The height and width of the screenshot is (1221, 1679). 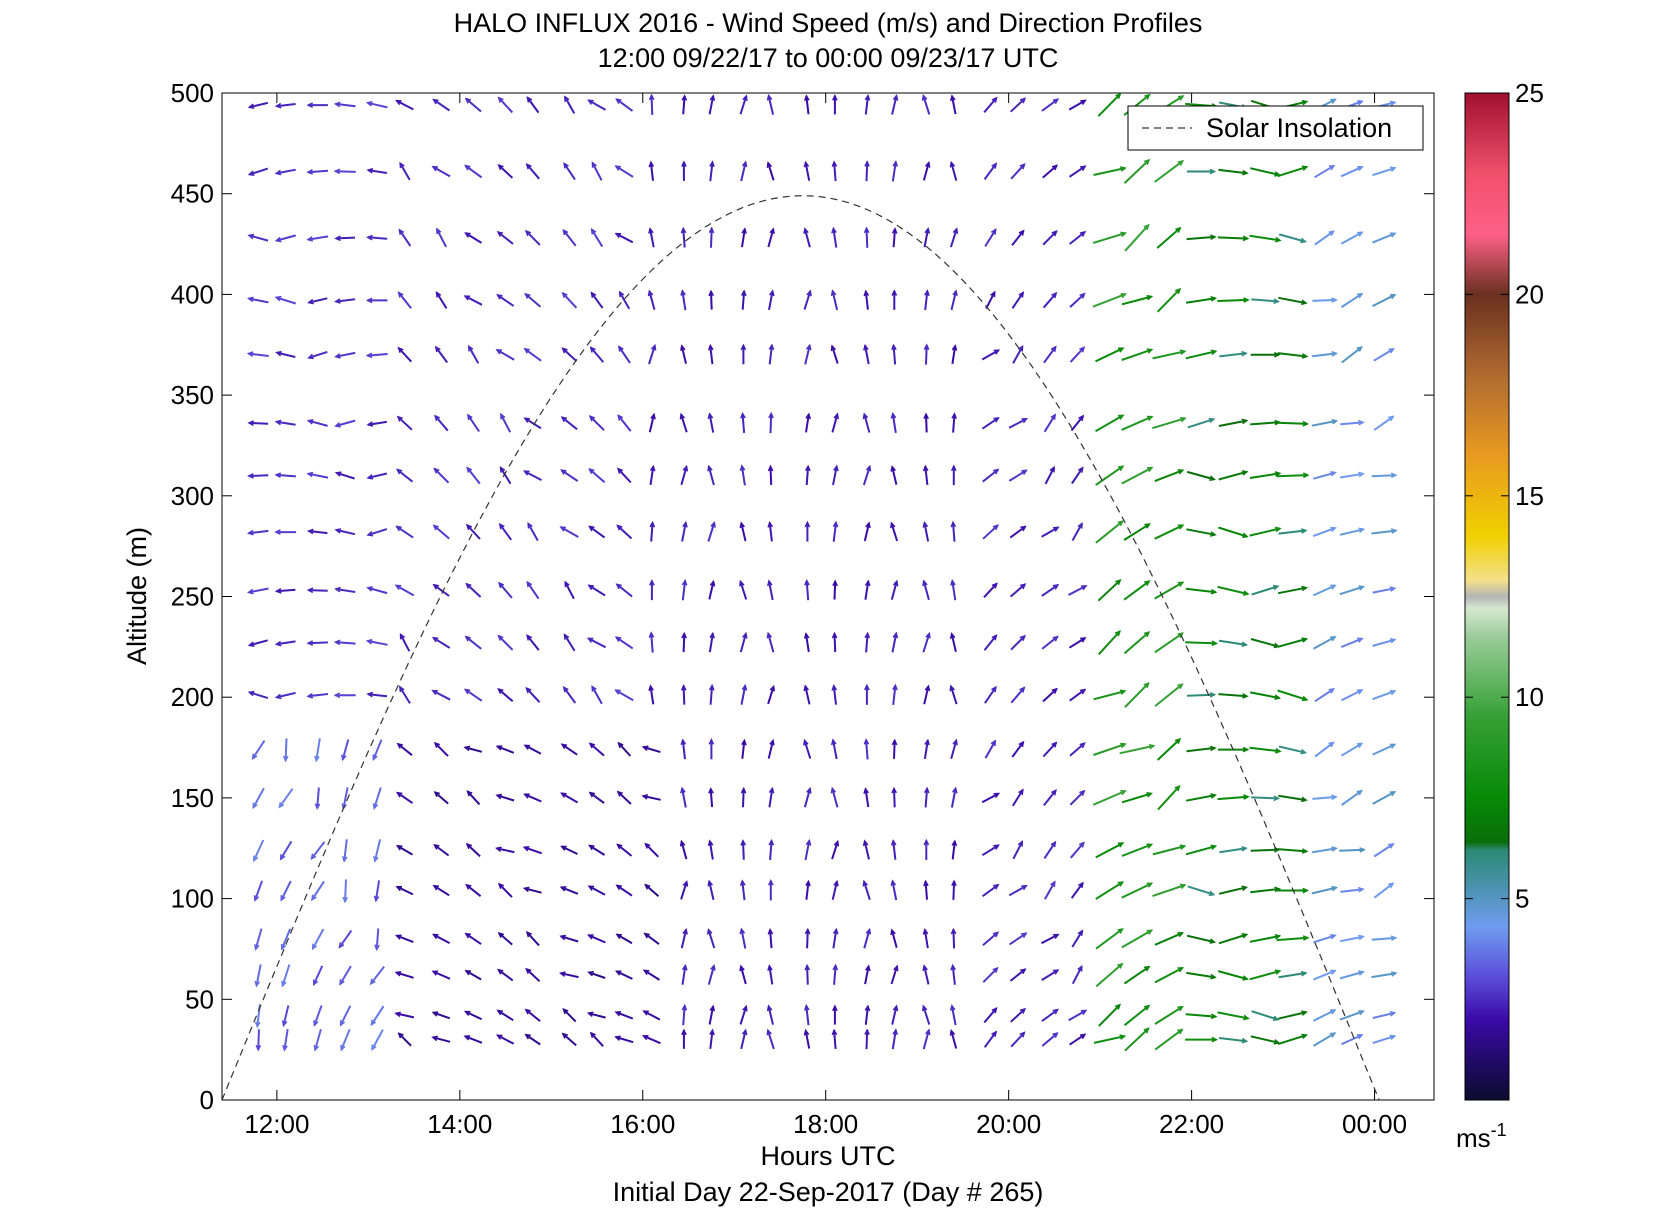 What do you see at coordinates (276, 1124) in the screenshot?
I see `x-tick-label: 12:00` at bounding box center [276, 1124].